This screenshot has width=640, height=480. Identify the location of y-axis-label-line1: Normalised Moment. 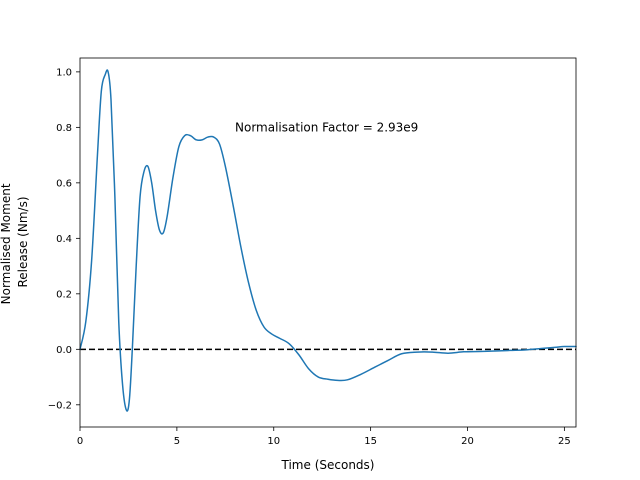
(6, 243).